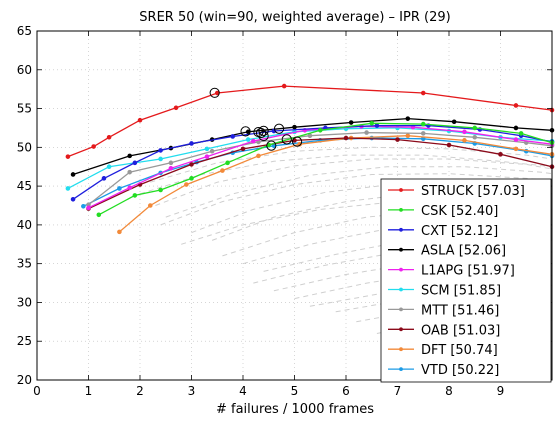 The width and height of the screenshot is (560, 424). What do you see at coordinates (24, 31) in the screenshot?
I see `y-tick-label: 65` at bounding box center [24, 31].